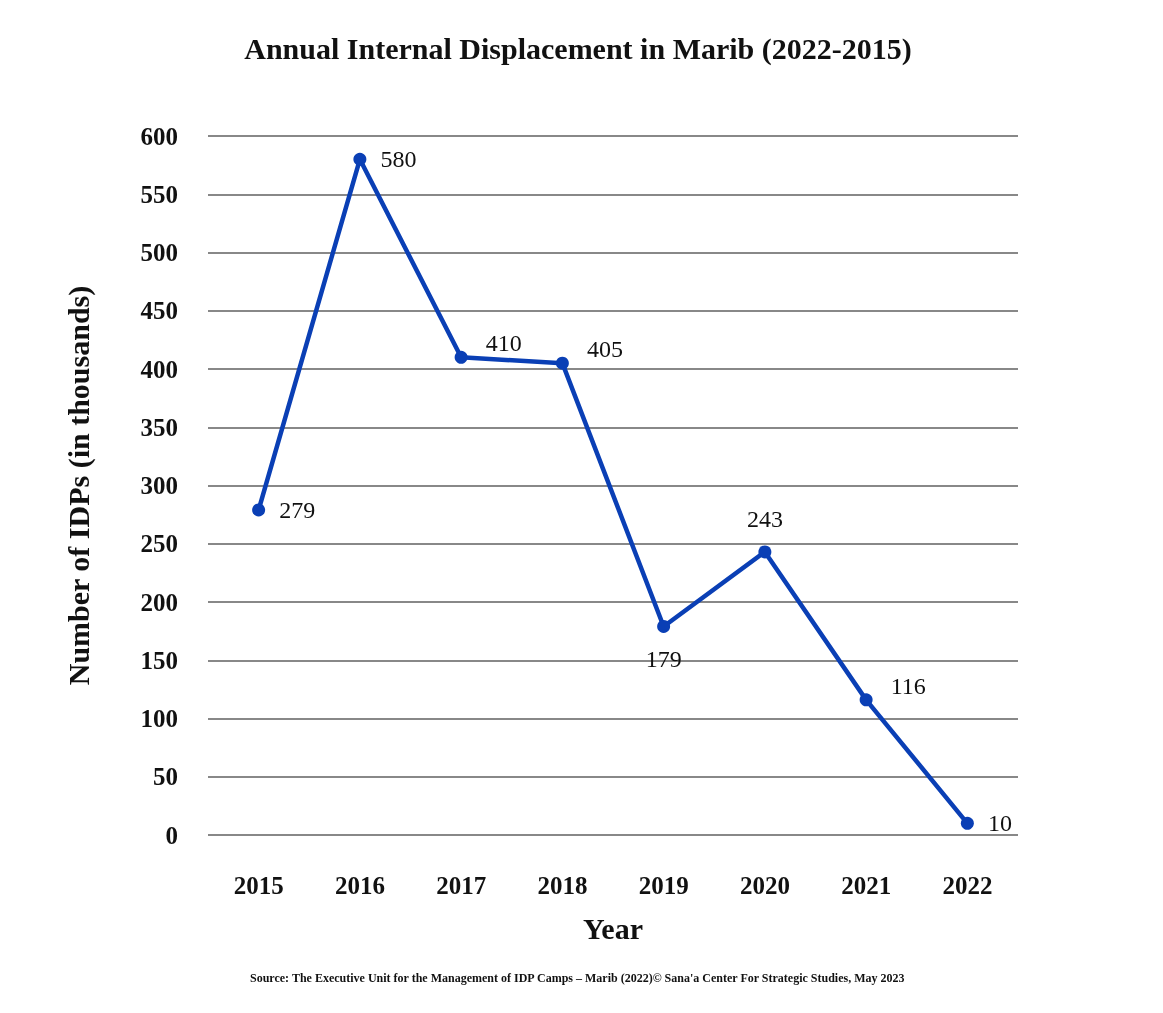 This screenshot has height=1013, width=1163. I want to click on y-tick-label: 350, so click(159, 427).